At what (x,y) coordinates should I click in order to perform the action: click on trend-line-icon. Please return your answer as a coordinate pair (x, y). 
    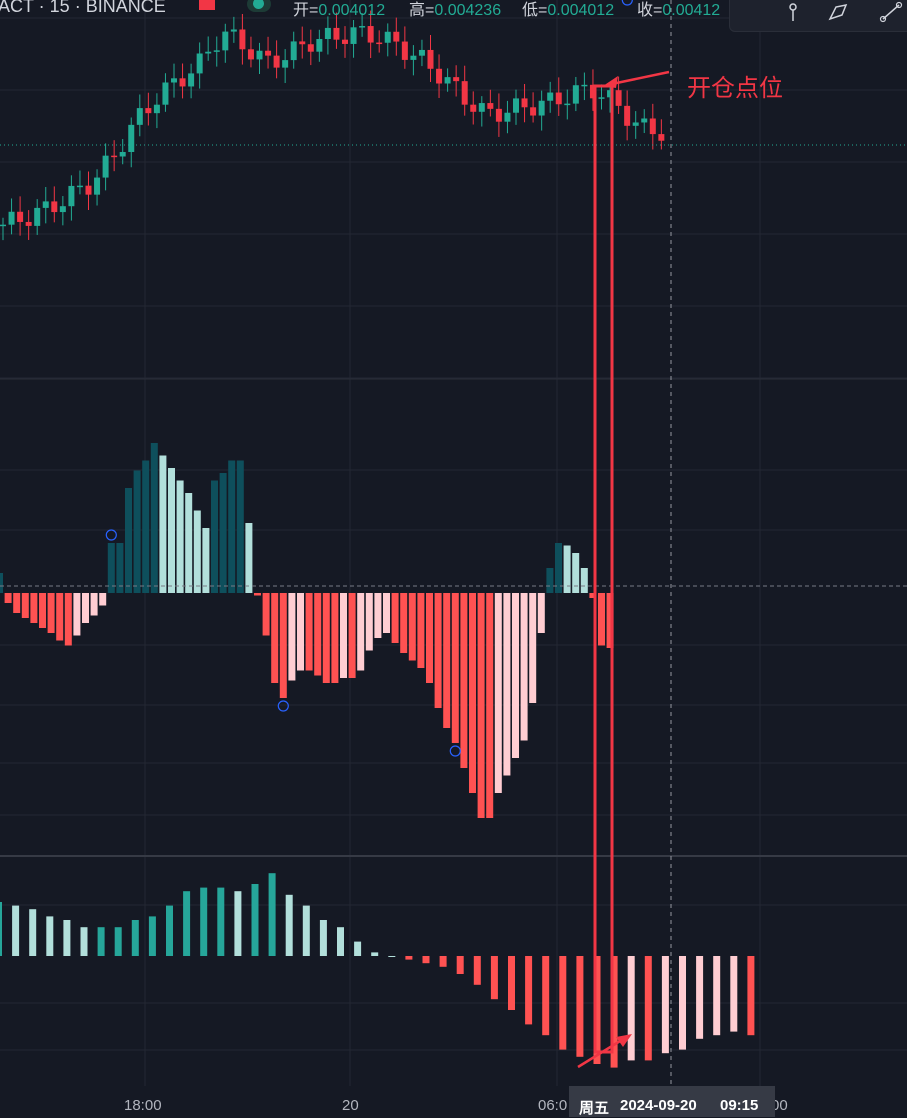
    Looking at the image, I should click on (891, 11).